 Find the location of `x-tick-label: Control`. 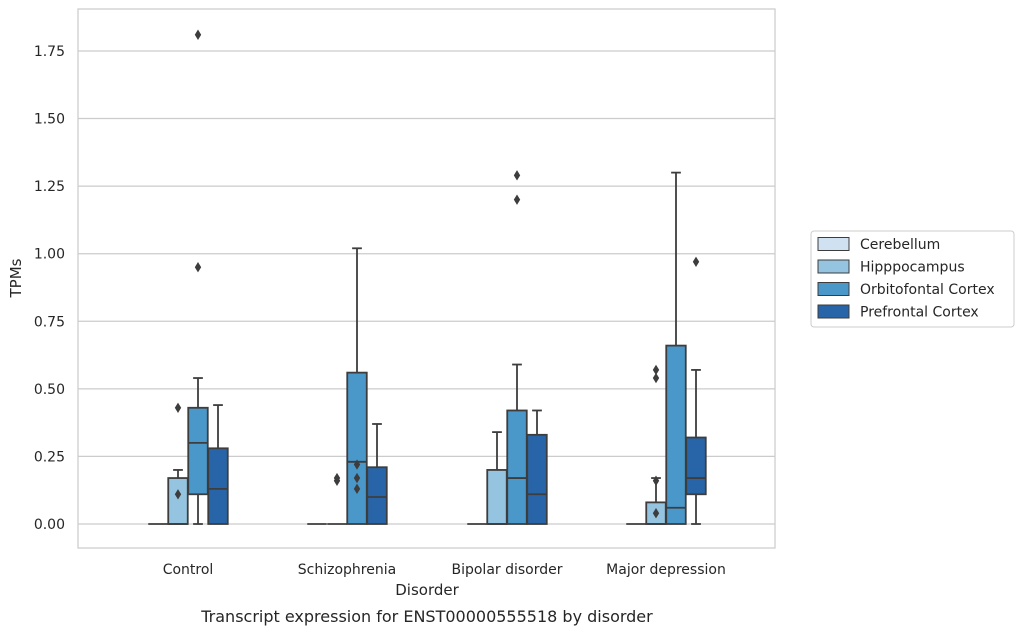

x-tick-label: Control is located at coordinates (188, 570).